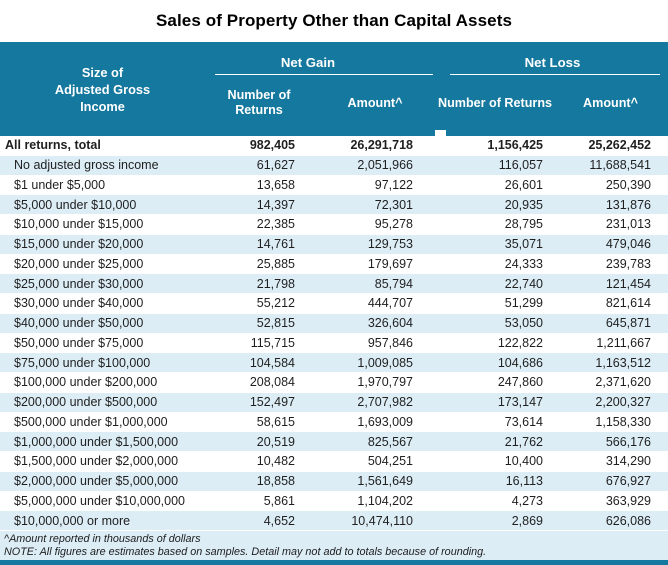  What do you see at coordinates (275, 184) in the screenshot?
I see `net-gain-returns-cell: 13,658` at bounding box center [275, 184].